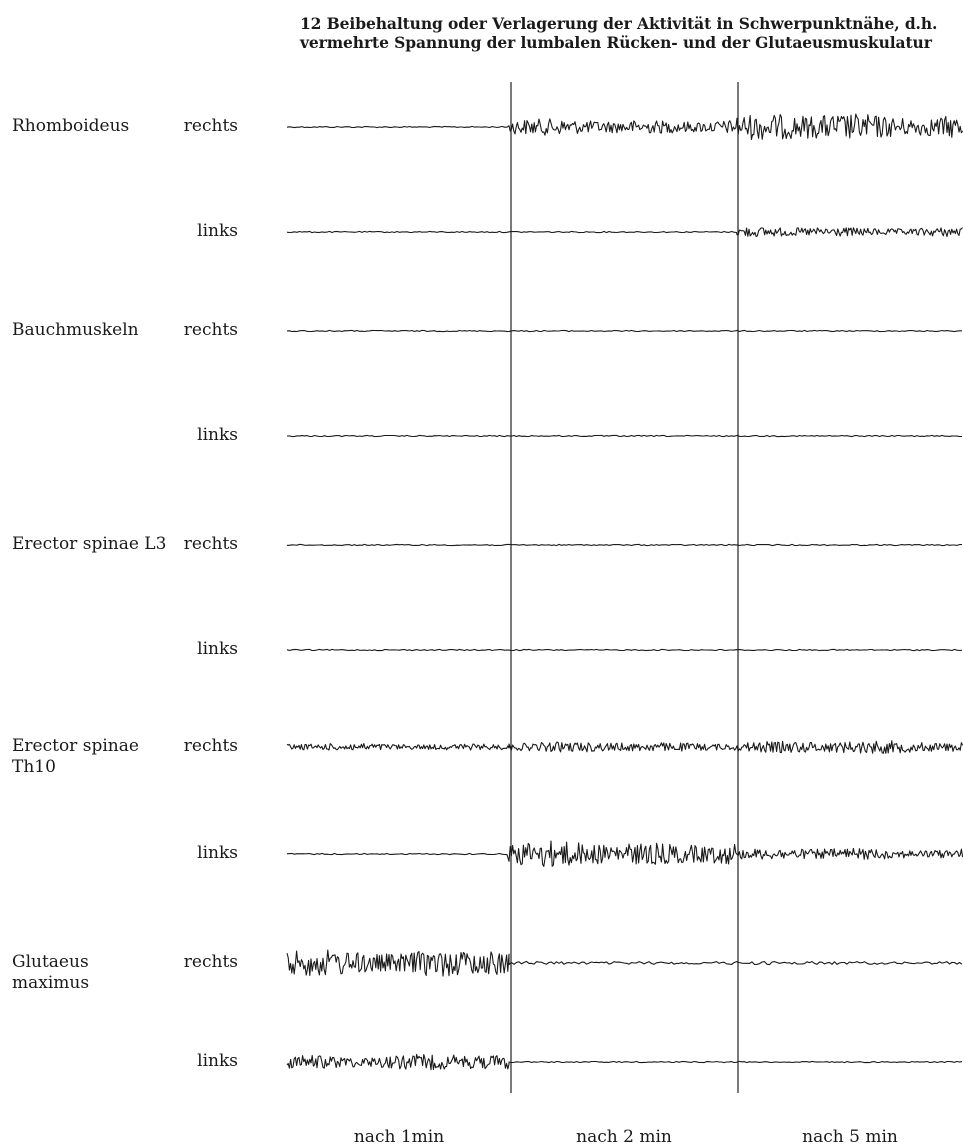 The height and width of the screenshot is (1148, 963). Describe the element at coordinates (75, 330) in the screenshot. I see `muscle-label: Bauchmuskeln` at that location.